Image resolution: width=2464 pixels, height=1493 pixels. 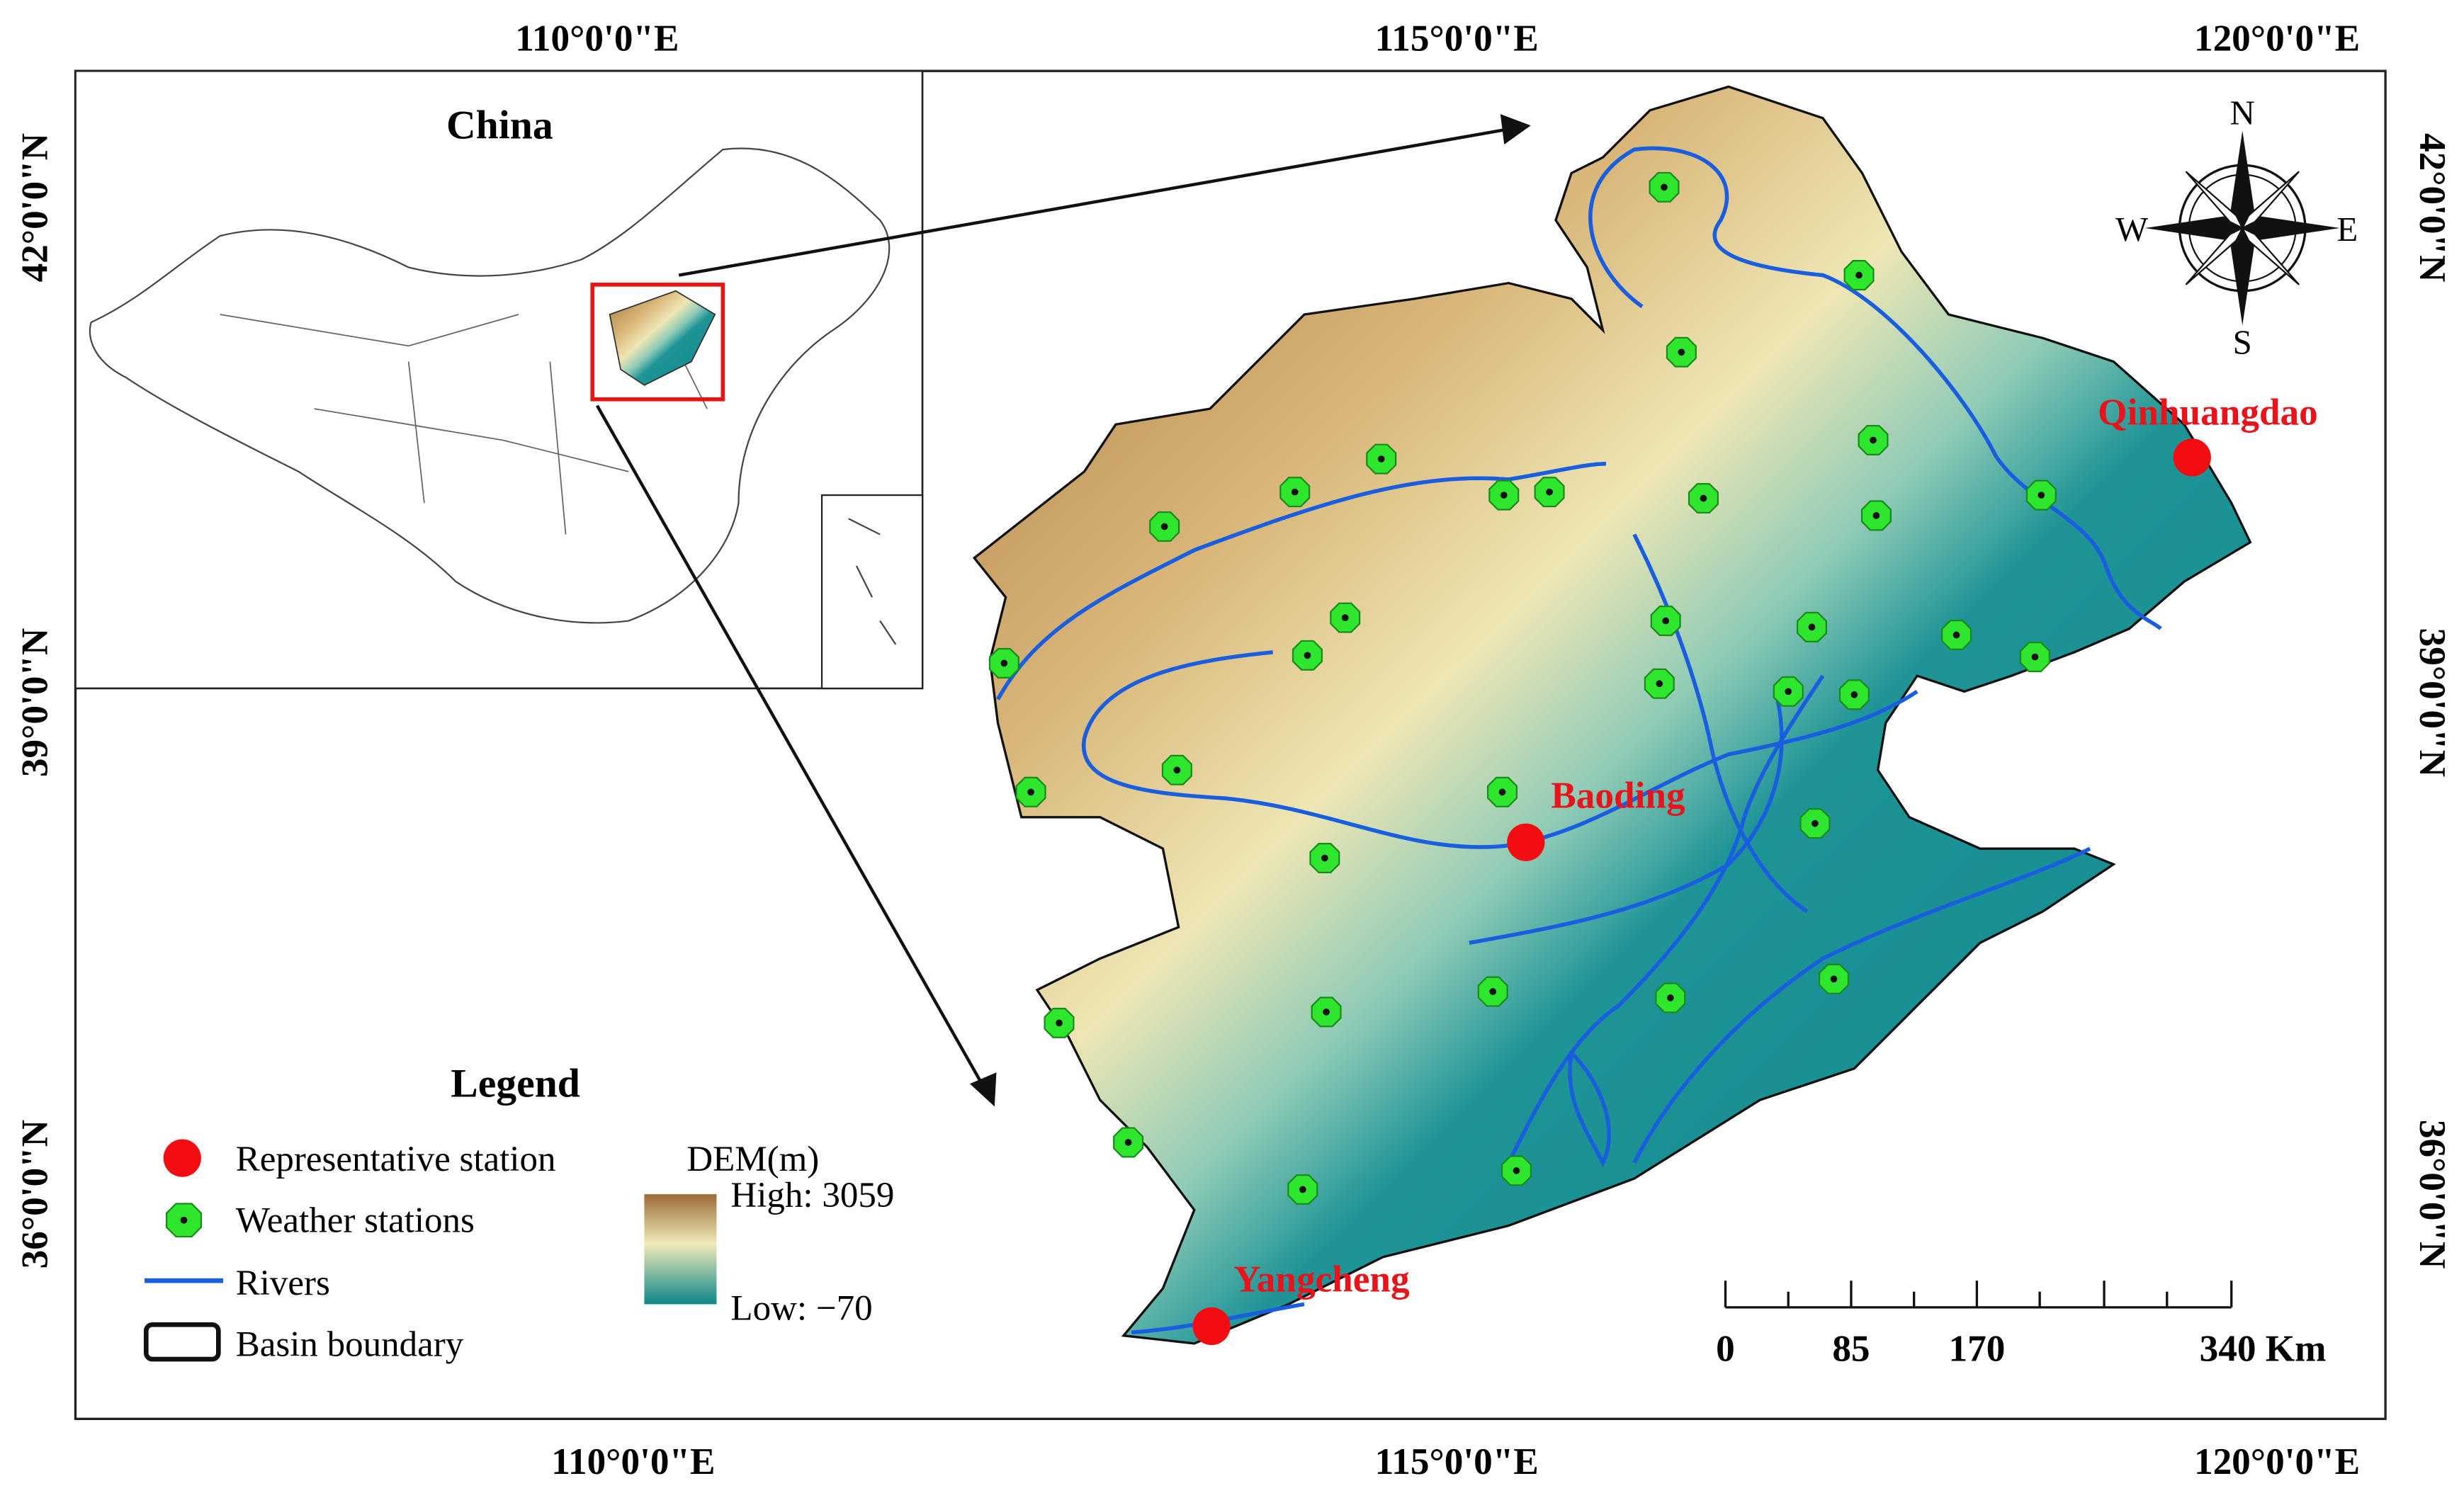 What do you see at coordinates (2242, 113) in the screenshot?
I see `compass-letter: N` at bounding box center [2242, 113].